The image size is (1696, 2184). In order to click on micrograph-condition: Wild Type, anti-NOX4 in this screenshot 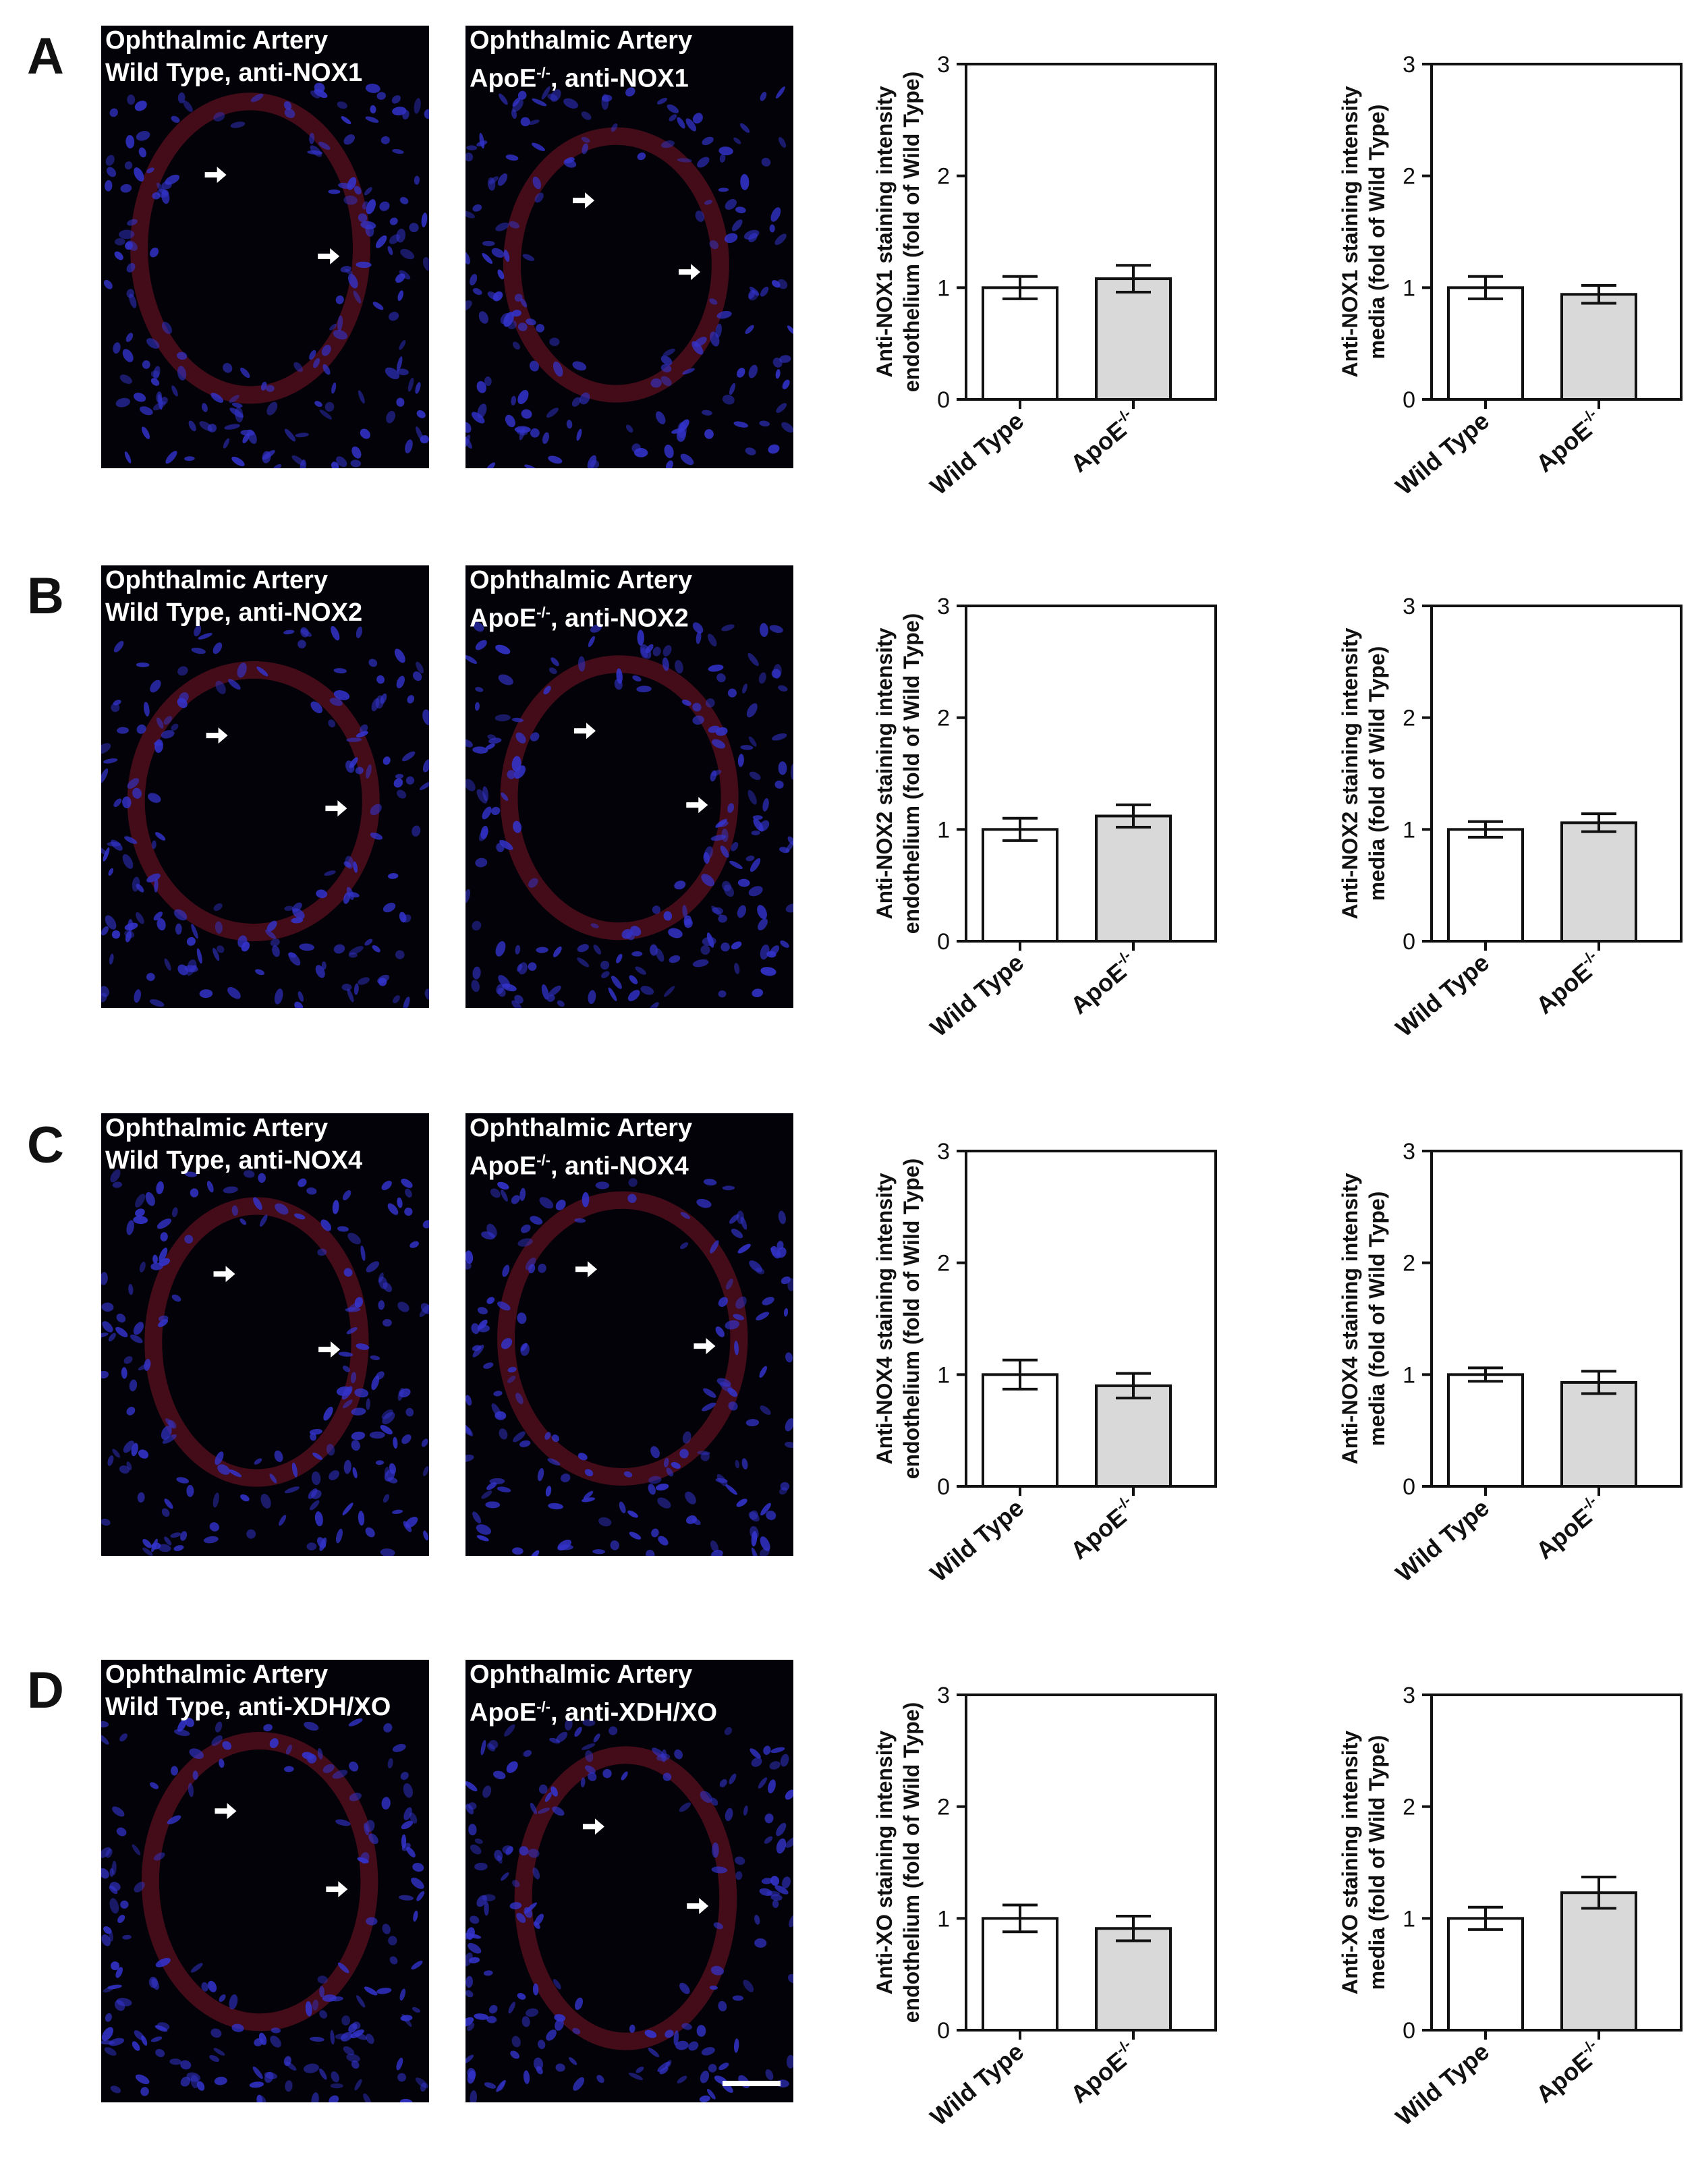, I will do `click(234, 1160)`.